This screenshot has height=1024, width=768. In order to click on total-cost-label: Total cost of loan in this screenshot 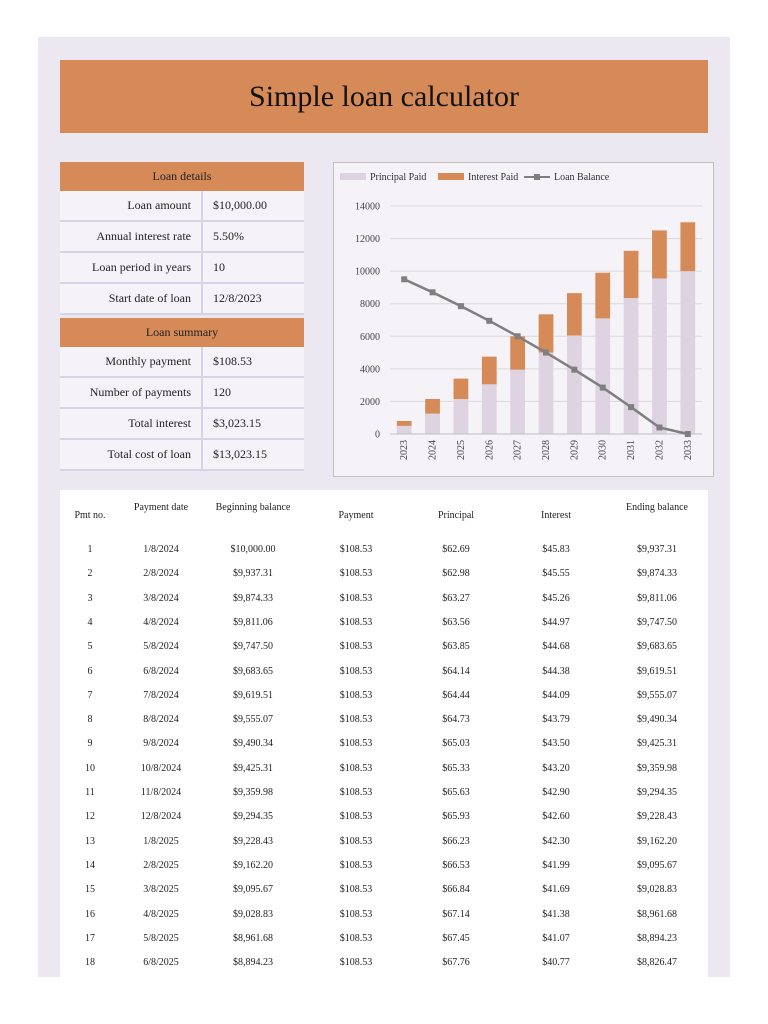, I will do `click(131, 454)`.